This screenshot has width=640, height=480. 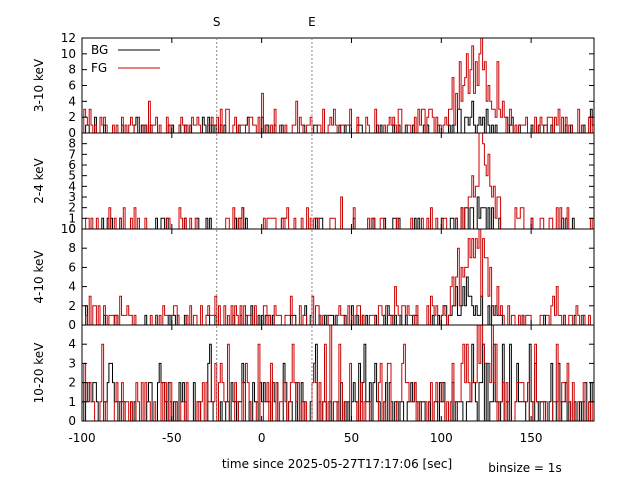 I want to click on y-axis-label: 4-10 keV, so click(x=39, y=277).